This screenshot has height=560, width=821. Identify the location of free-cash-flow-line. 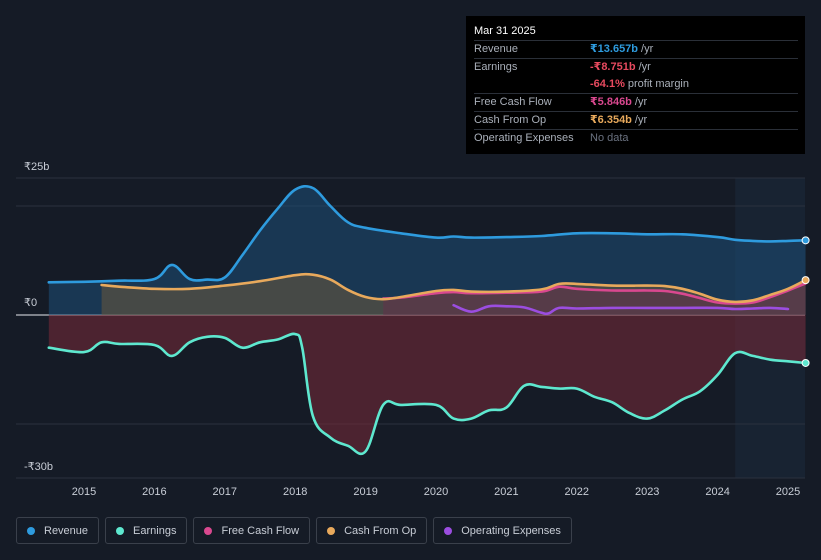
(594, 293).